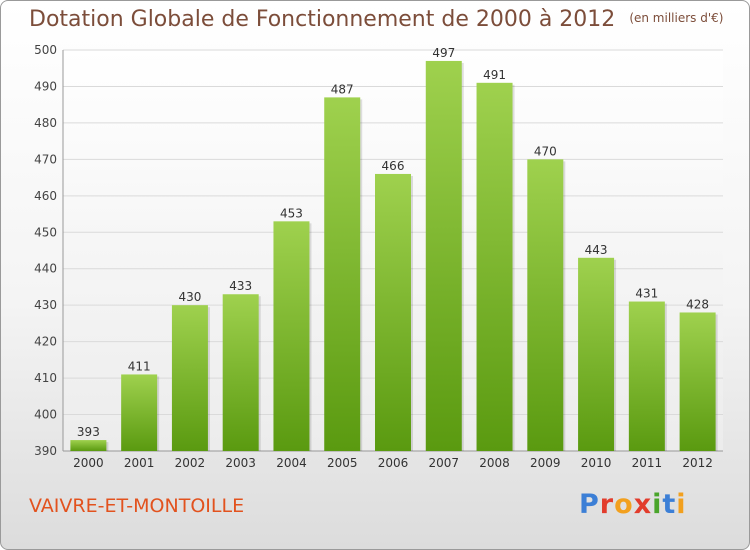  What do you see at coordinates (643, 504) in the screenshot?
I see `logo-letter: x` at bounding box center [643, 504].